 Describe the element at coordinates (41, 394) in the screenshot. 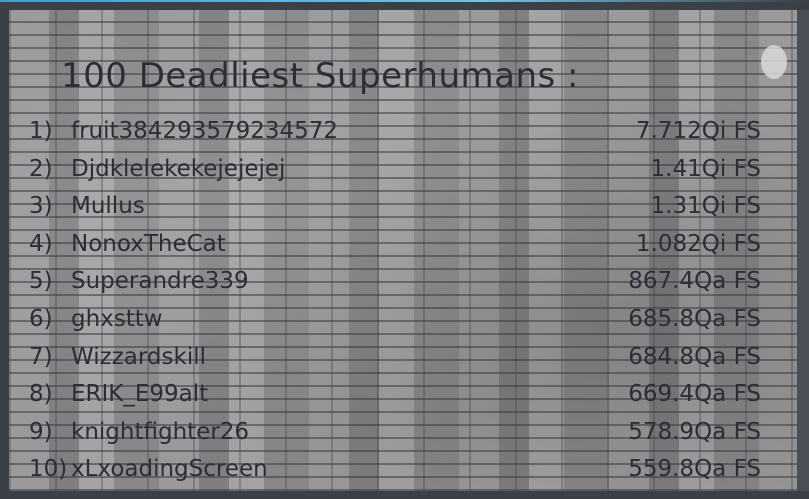

I see `rank-label: 8)` at that location.